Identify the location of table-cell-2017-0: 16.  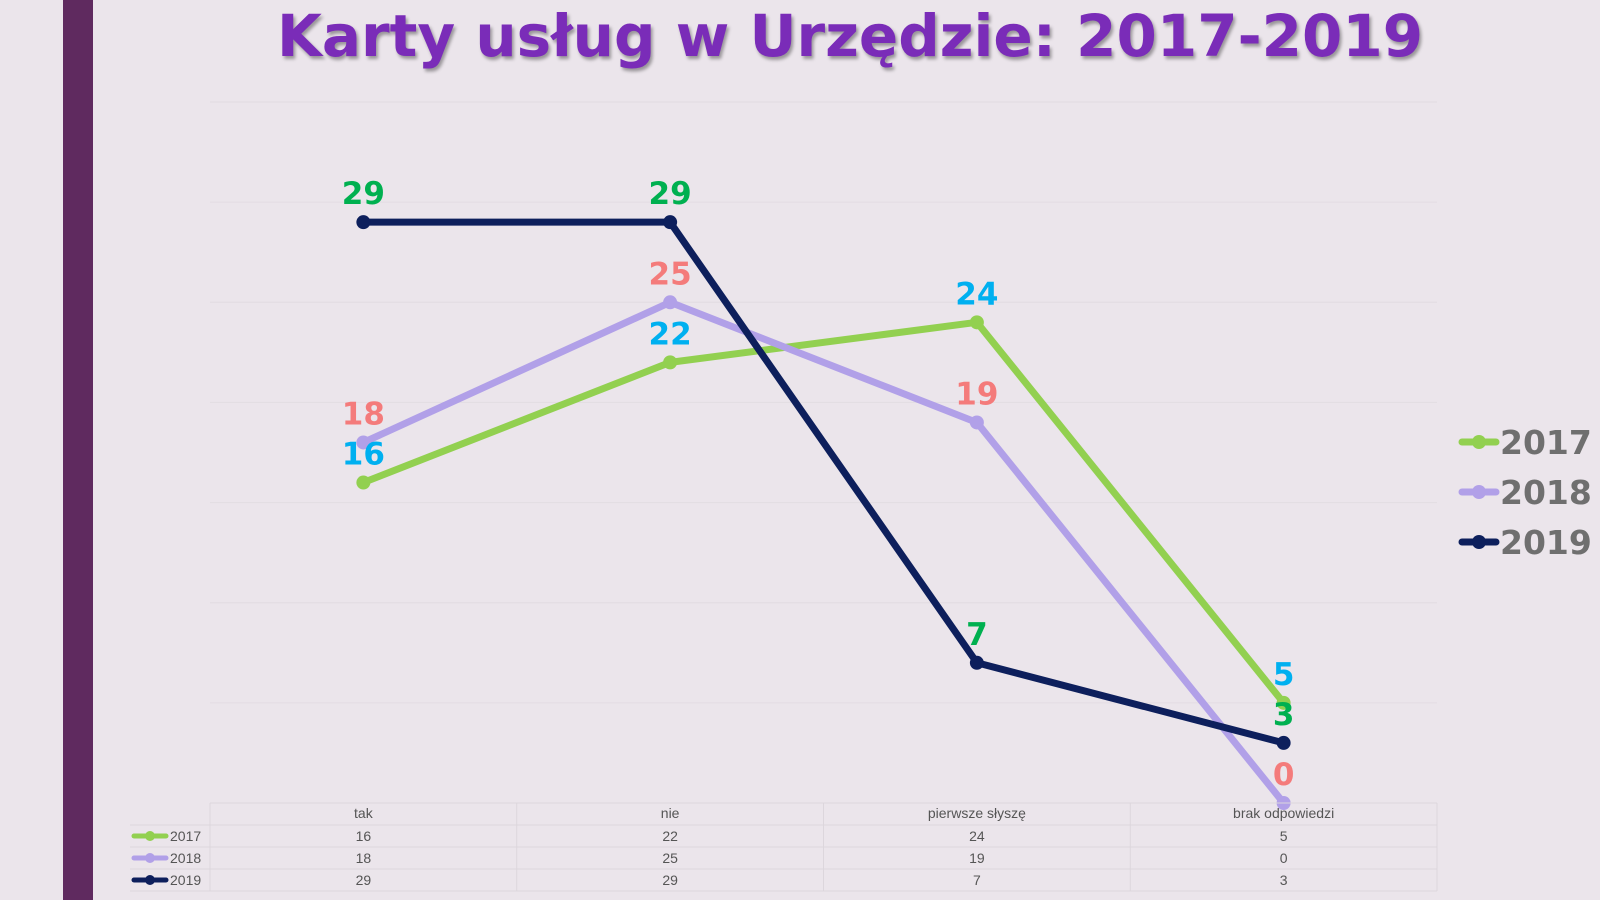
(364, 836).